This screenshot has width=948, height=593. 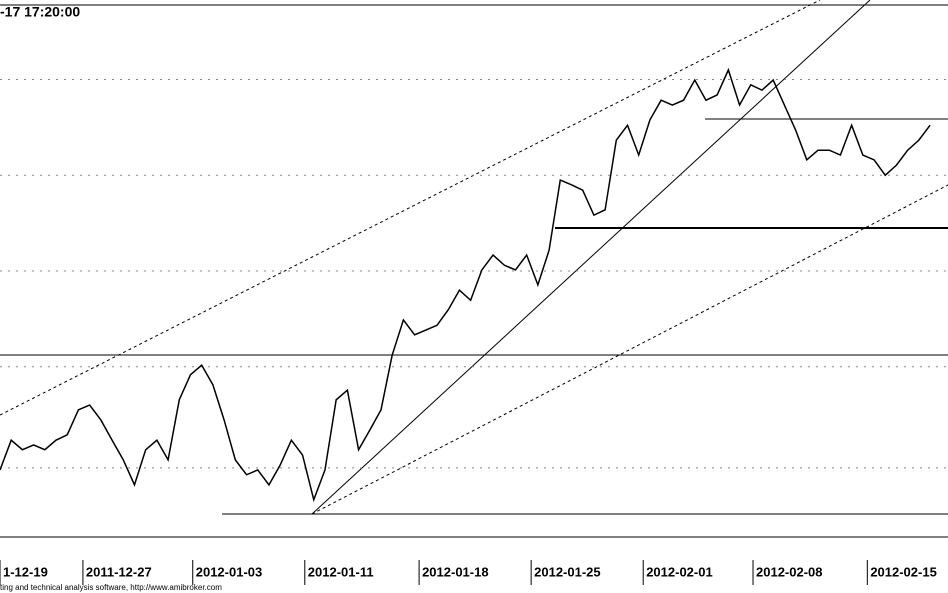 What do you see at coordinates (567, 571) in the screenshot?
I see `x-tick-label: 2012-01-25` at bounding box center [567, 571].